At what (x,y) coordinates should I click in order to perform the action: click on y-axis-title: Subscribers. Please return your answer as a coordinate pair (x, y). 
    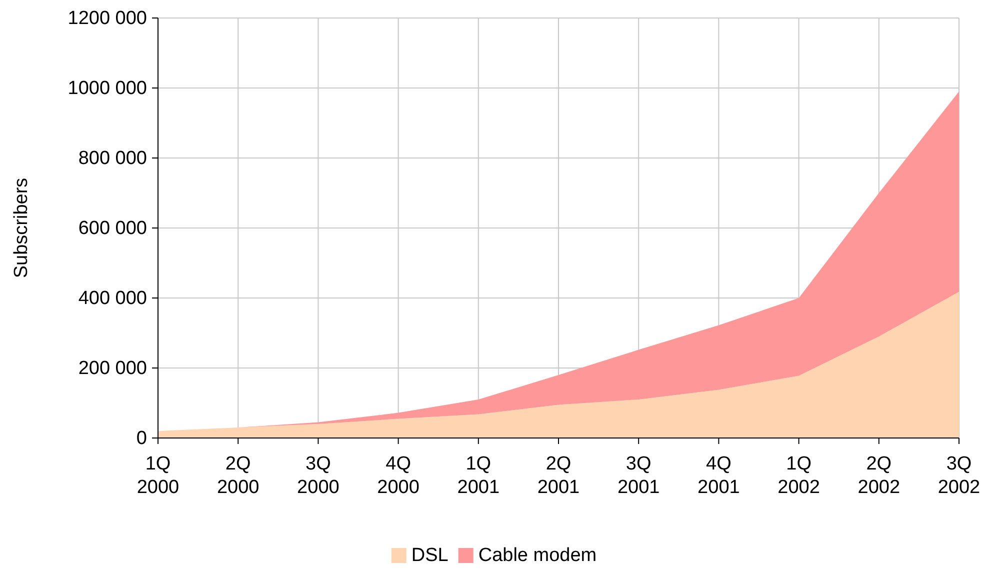
    Looking at the image, I should click on (21, 228).